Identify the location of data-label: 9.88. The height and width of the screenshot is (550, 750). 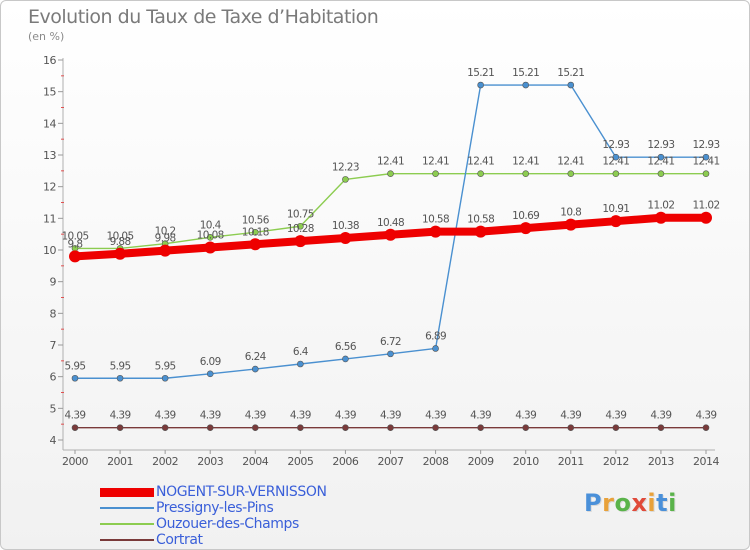
(120, 242).